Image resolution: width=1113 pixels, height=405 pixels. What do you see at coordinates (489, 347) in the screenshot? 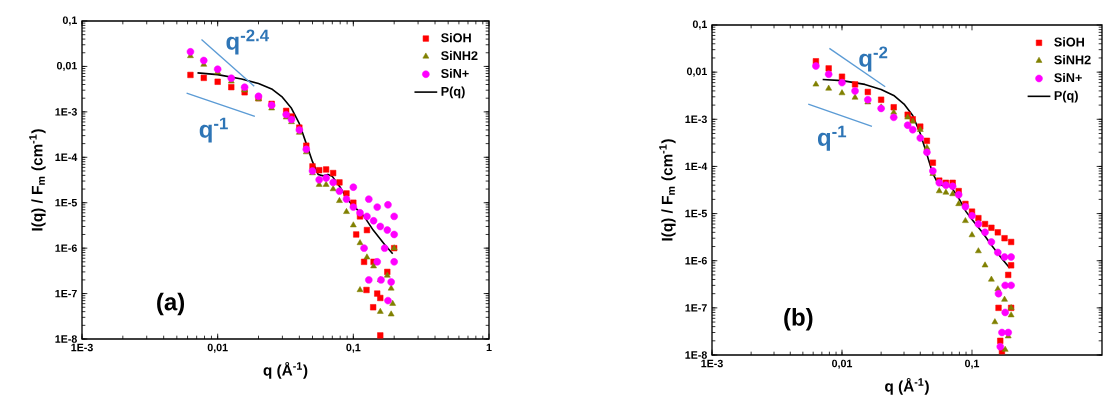
I see `x-tick-label: 1` at bounding box center [489, 347].